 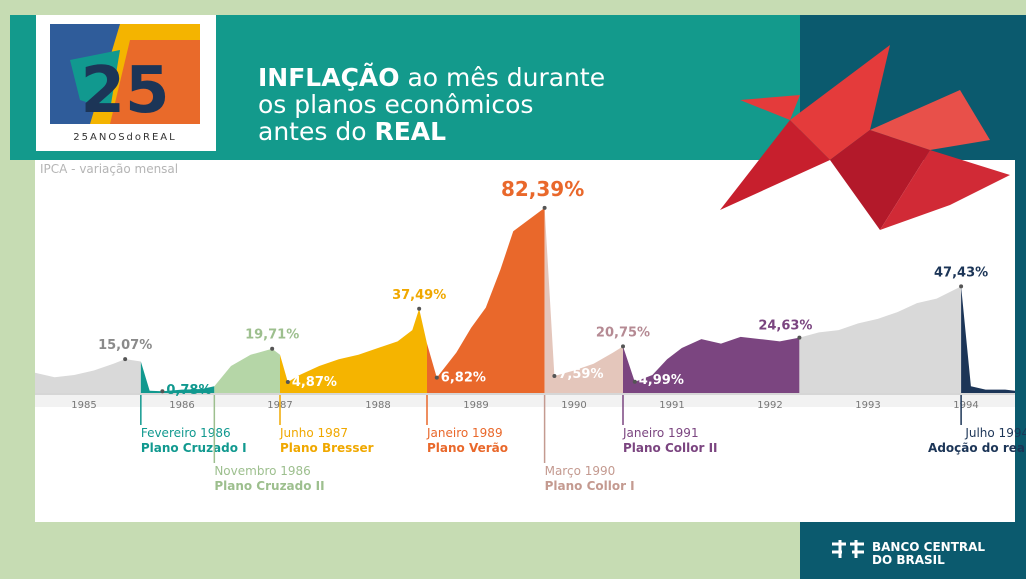 I want to click on logo: 25 25ANOSdoREAL, so click(x=126, y=83).